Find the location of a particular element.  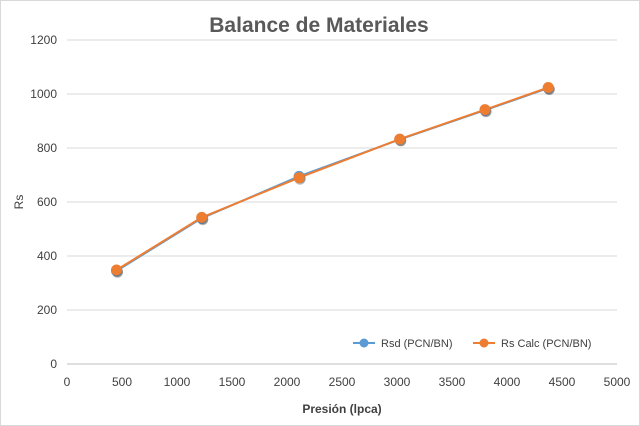

legend-label: Rsd (PCN/BN) is located at coordinates (417, 344).